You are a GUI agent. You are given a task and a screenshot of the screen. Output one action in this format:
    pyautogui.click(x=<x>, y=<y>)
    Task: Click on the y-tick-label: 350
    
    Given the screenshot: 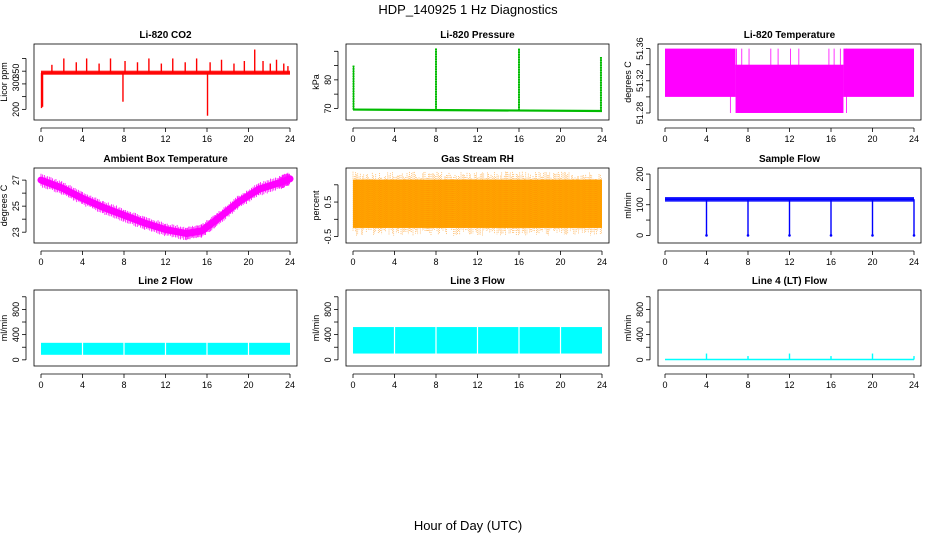 What is the action you would take?
    pyautogui.click(x=16, y=71)
    